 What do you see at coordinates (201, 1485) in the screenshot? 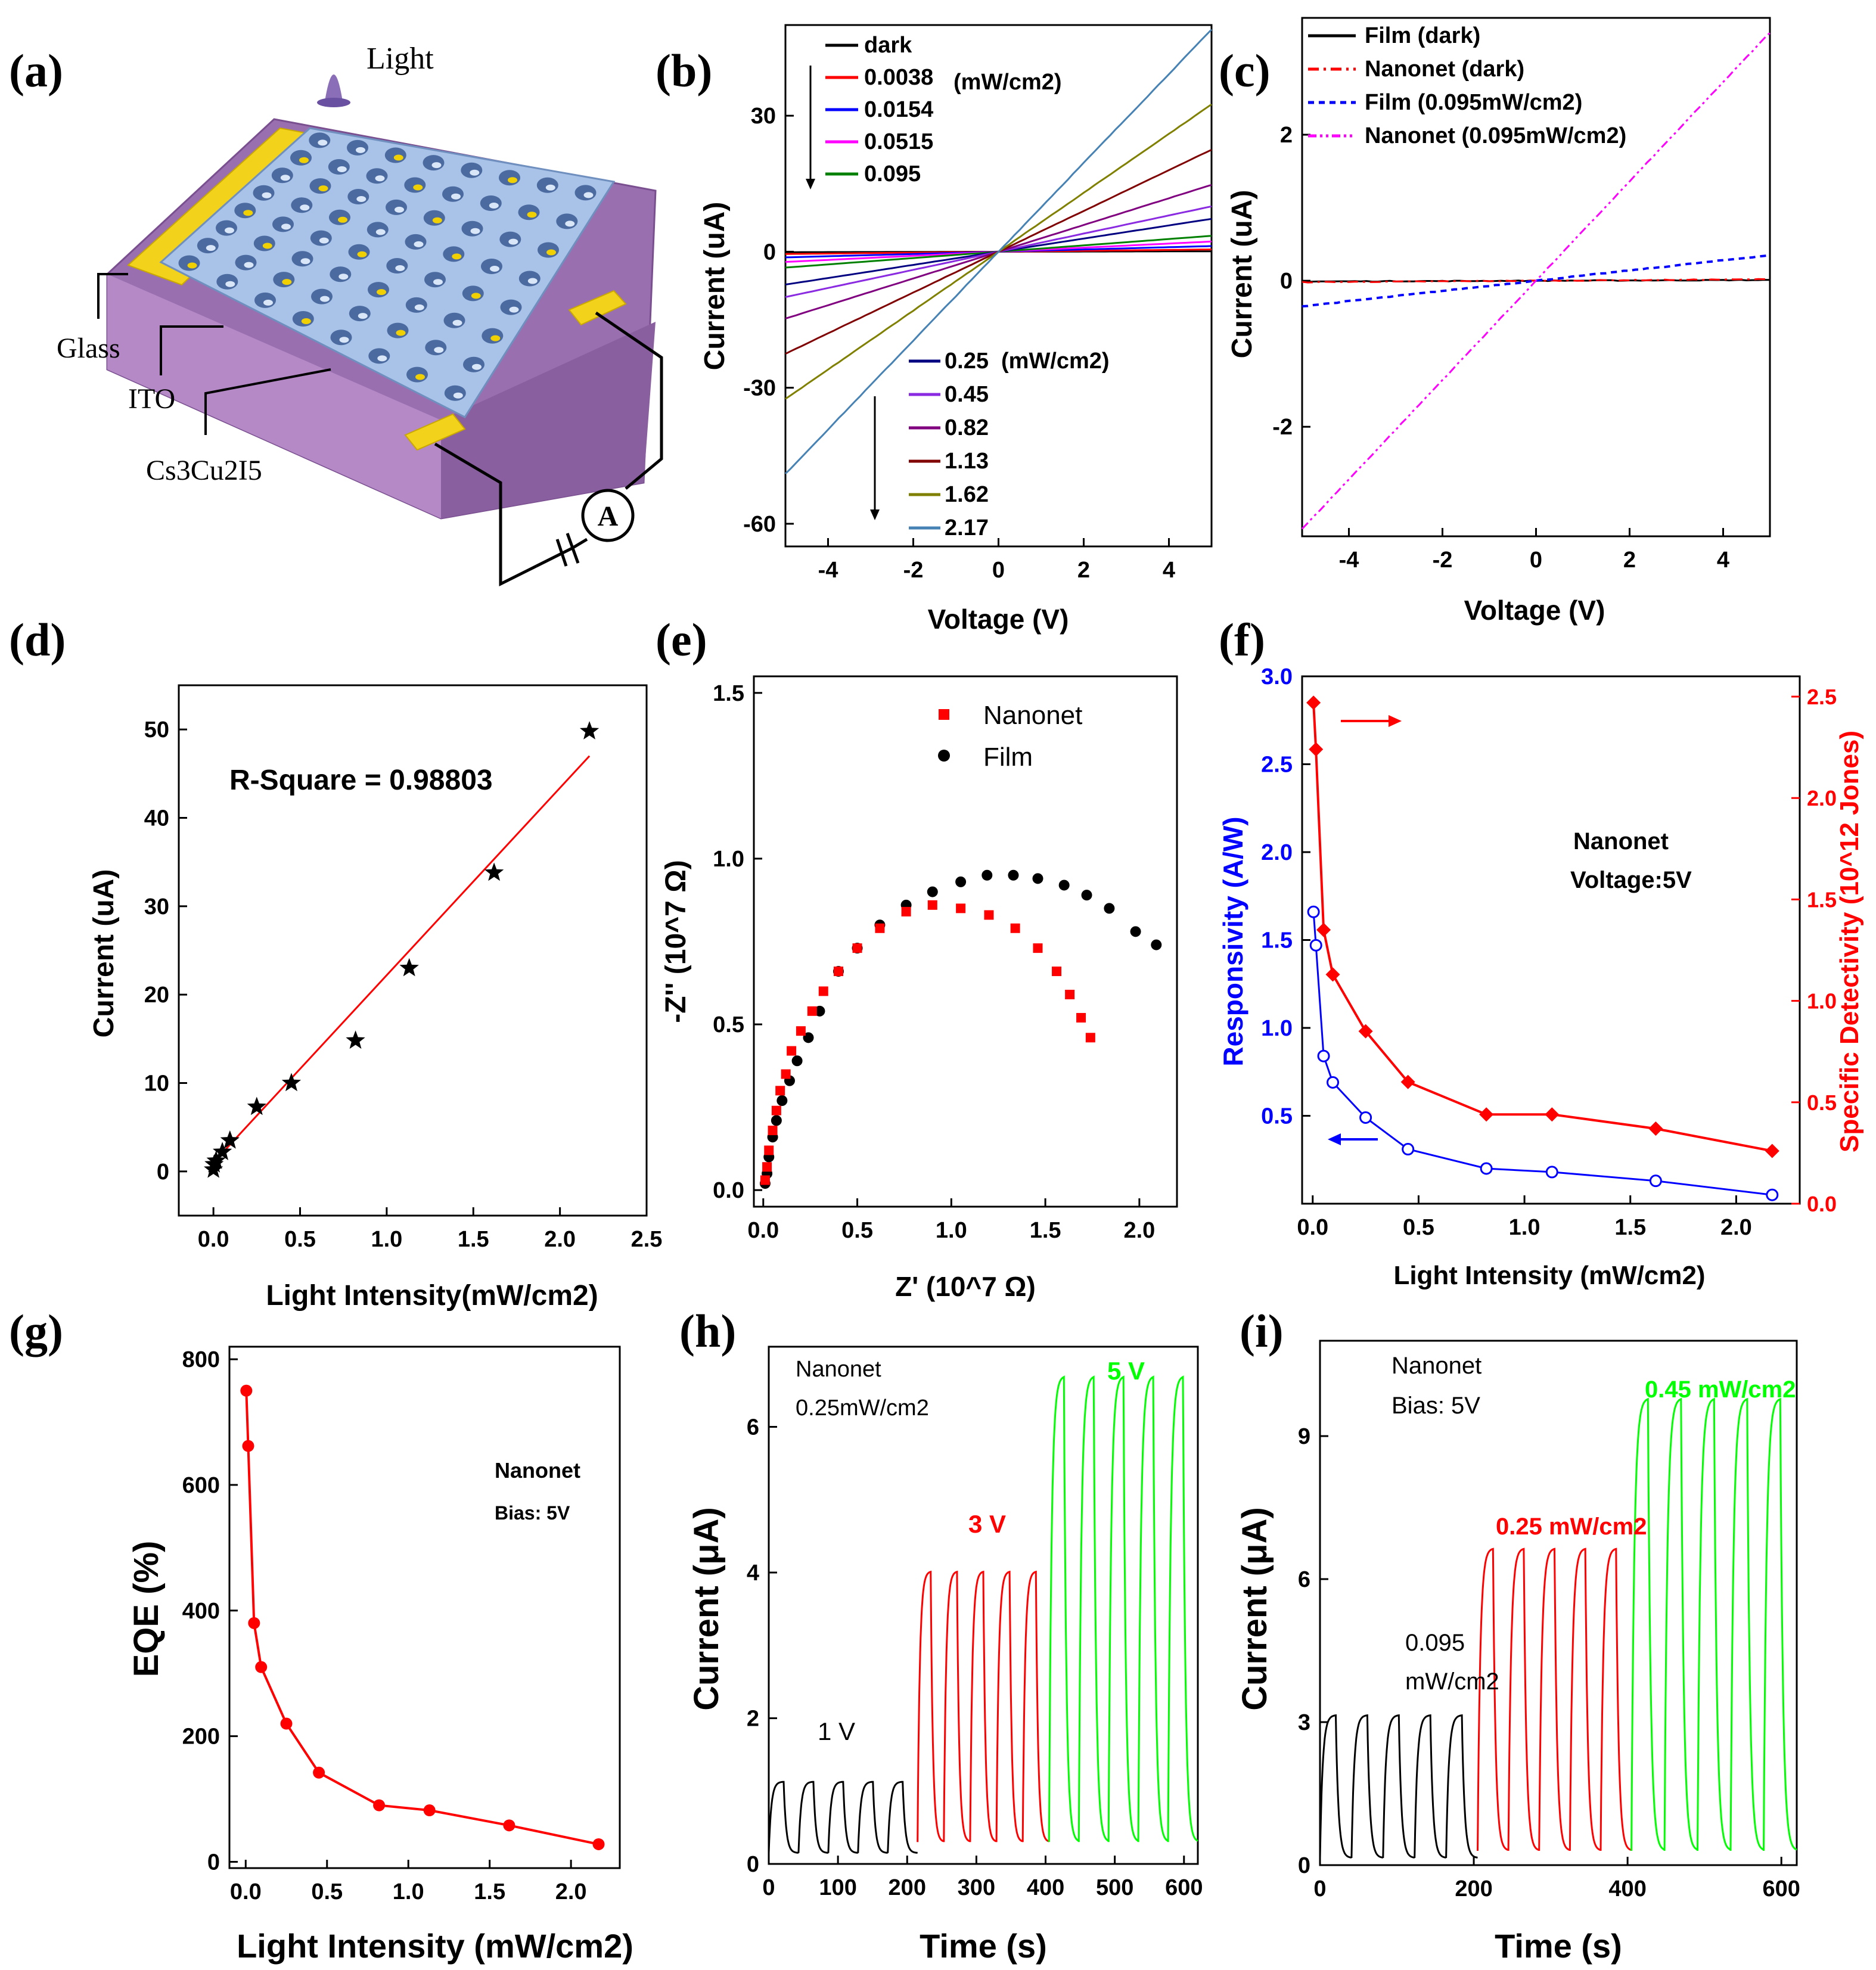
I see `y-tick-label: 600` at bounding box center [201, 1485].